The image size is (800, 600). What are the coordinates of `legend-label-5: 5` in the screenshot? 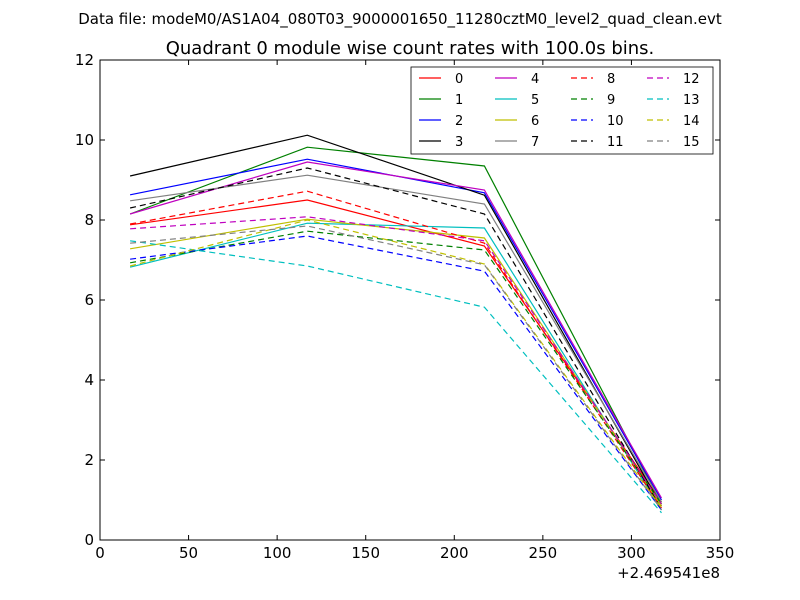 It's located at (535, 100).